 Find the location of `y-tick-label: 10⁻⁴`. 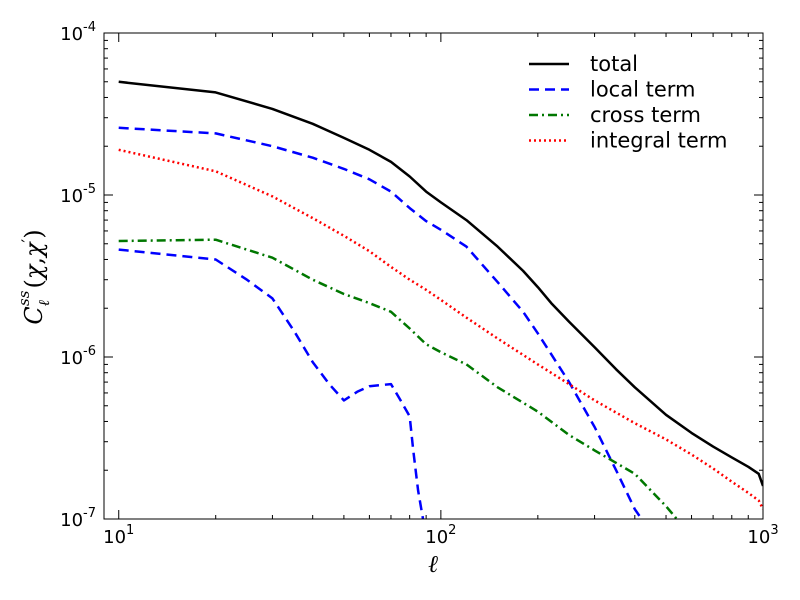

y-tick-label: 10⁻⁴ is located at coordinates (78, 32).